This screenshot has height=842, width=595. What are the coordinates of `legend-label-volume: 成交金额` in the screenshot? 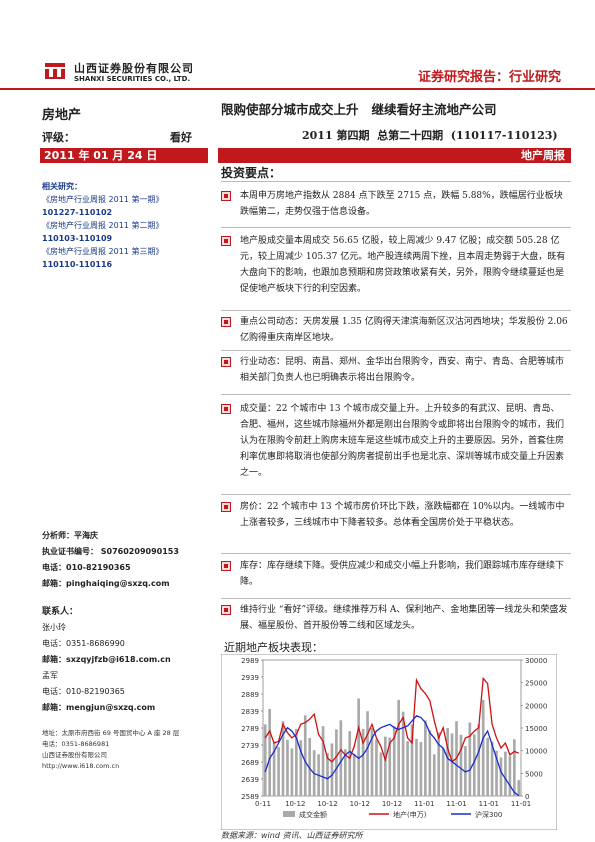 It's located at (313, 814).